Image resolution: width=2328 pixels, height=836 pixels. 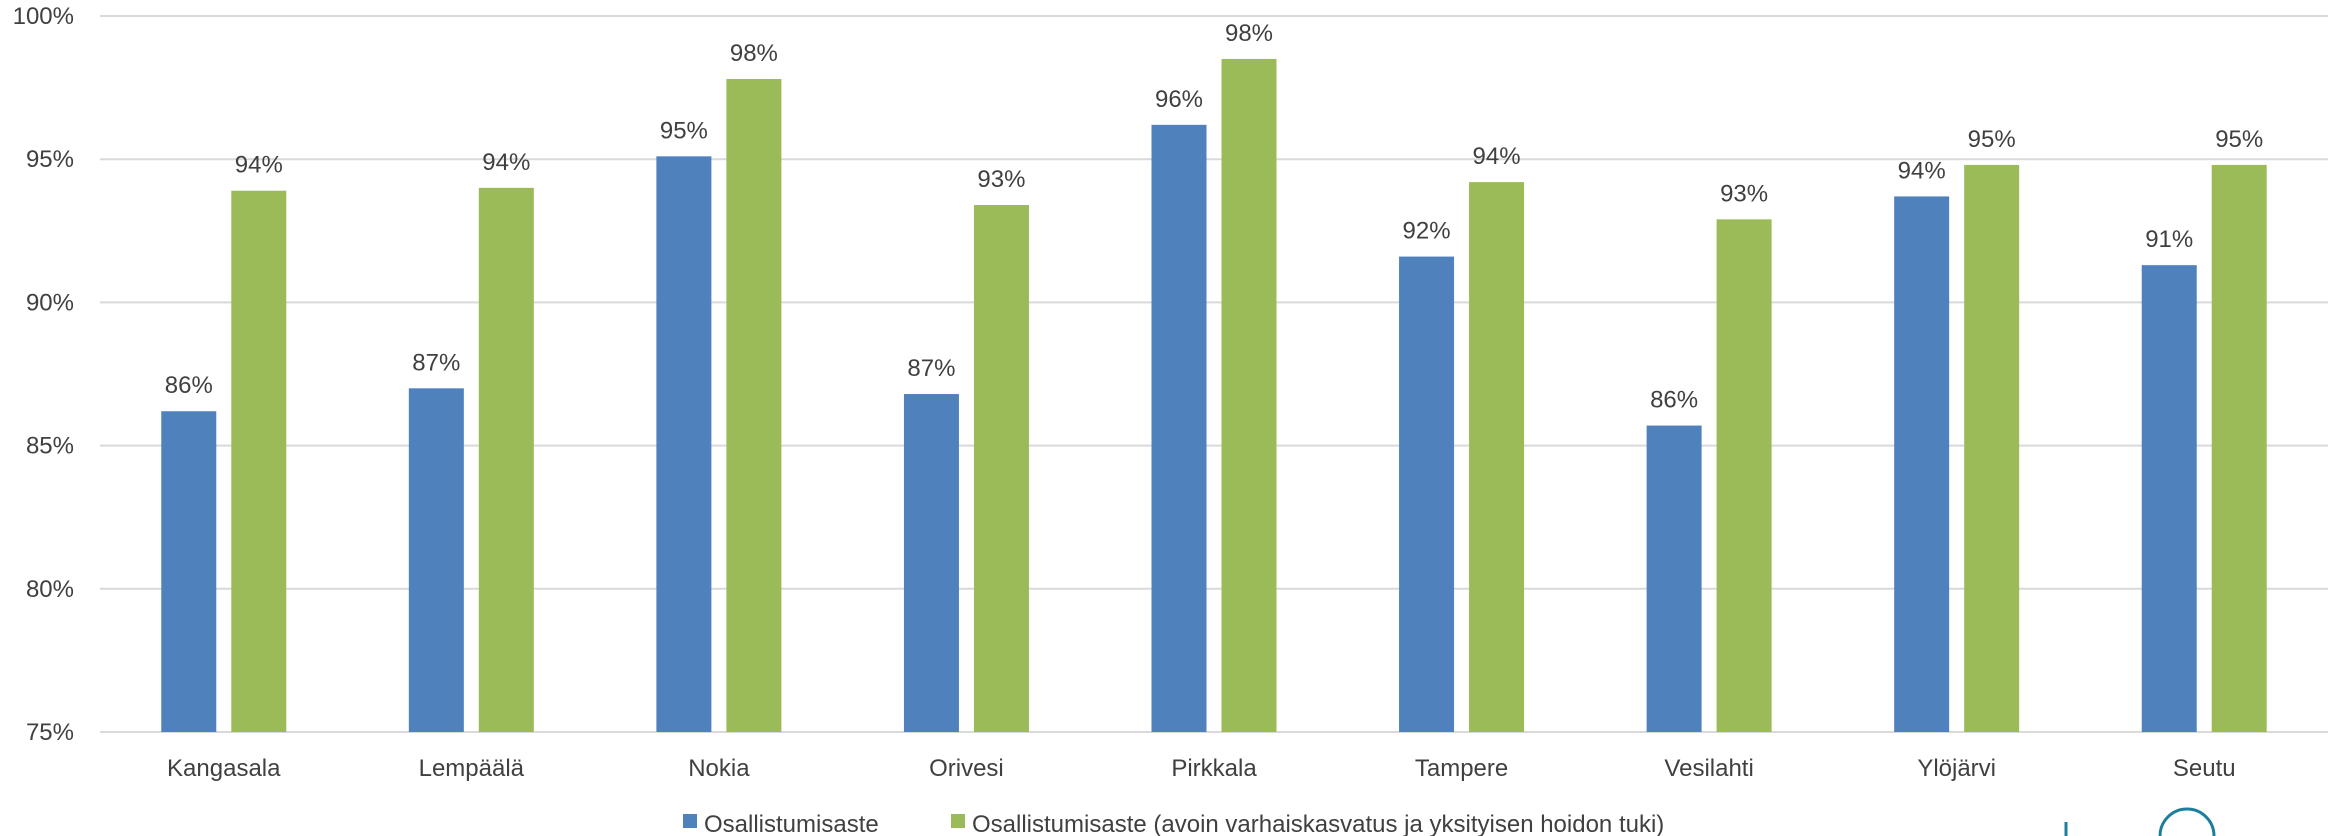 I want to click on x-category-label: Lempäälä, so click(x=472, y=768).